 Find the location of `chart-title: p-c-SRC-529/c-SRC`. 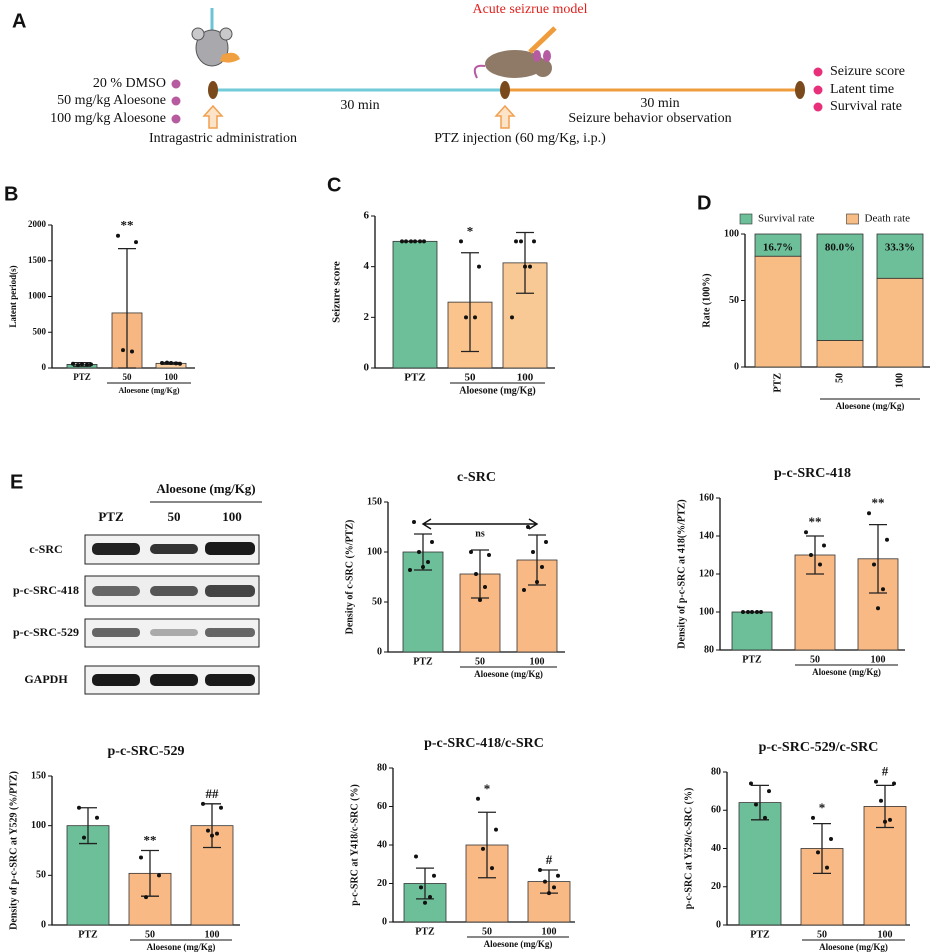

chart-title: p-c-SRC-529/c-SRC is located at coordinates (819, 747).